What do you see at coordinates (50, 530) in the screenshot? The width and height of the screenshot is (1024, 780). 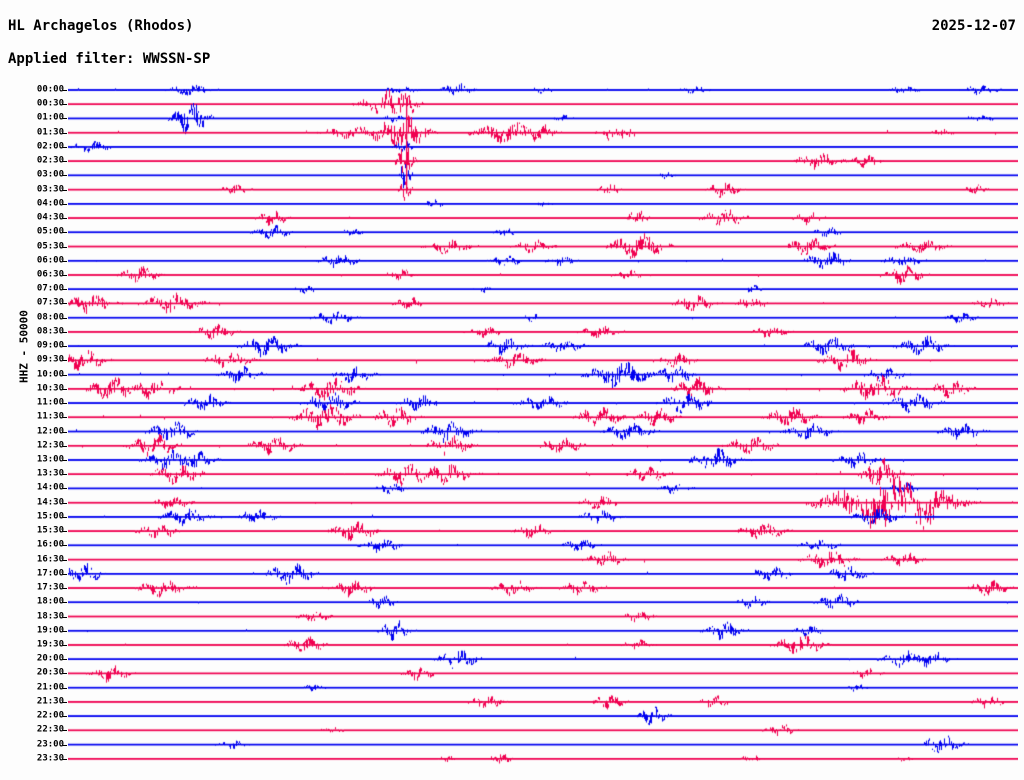 I see `time-label: 15:30` at bounding box center [50, 530].